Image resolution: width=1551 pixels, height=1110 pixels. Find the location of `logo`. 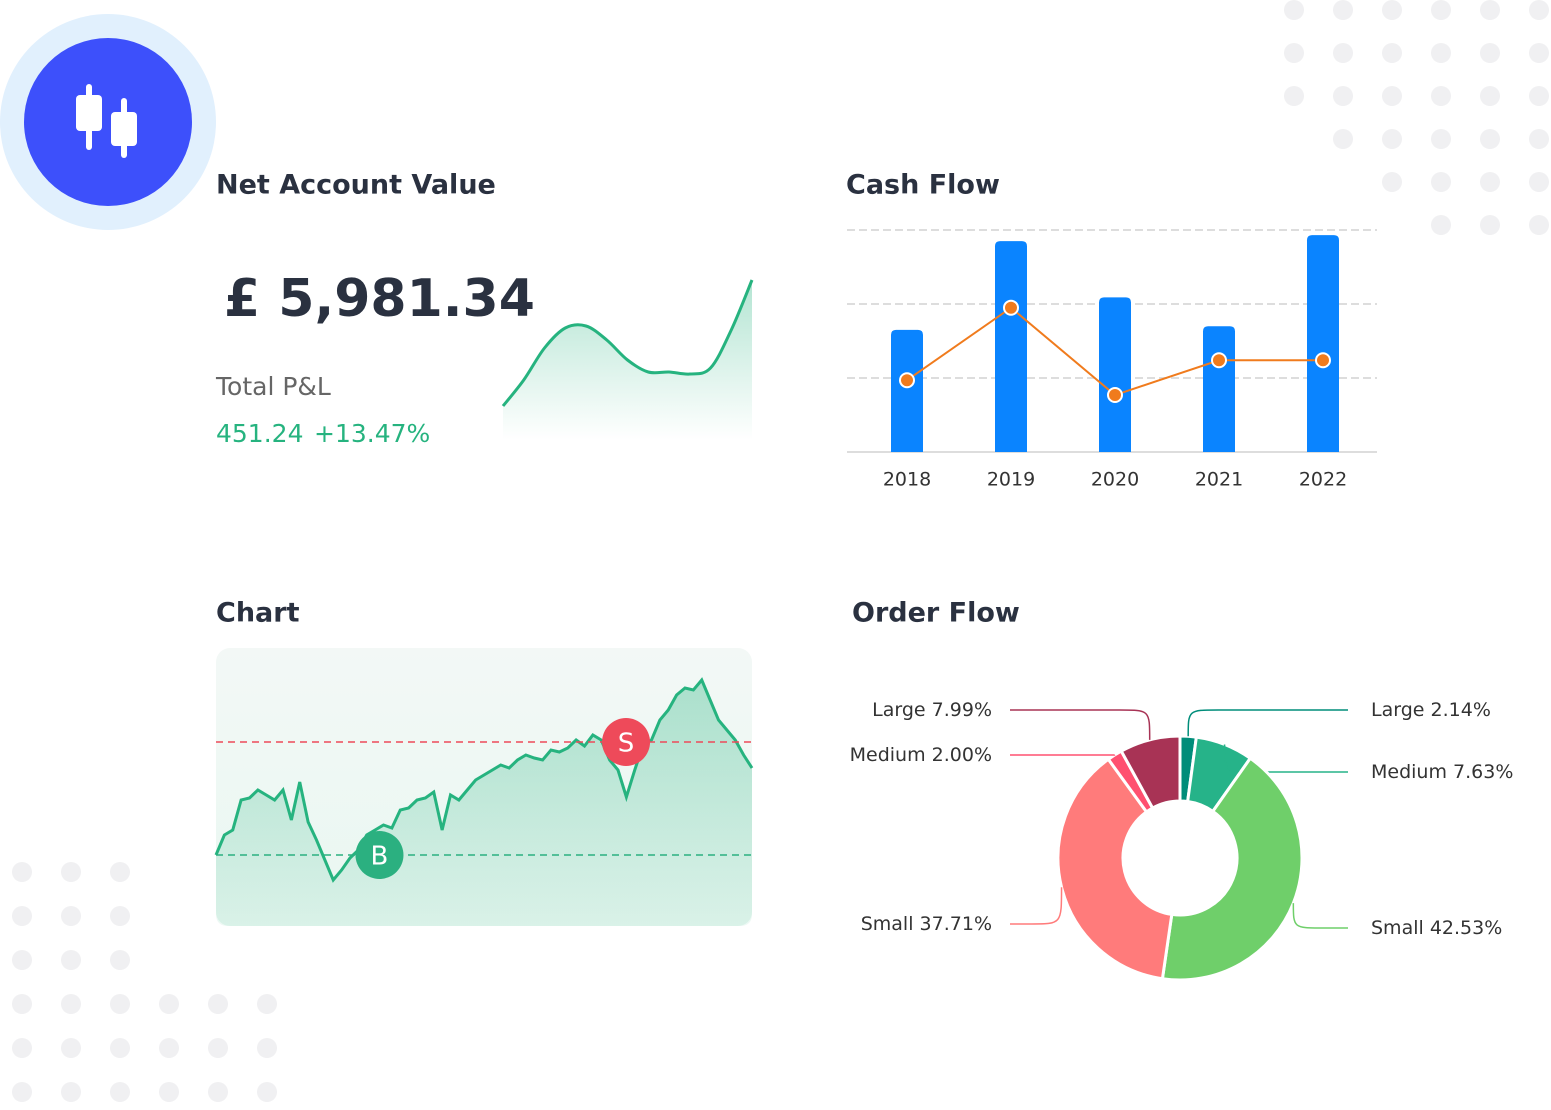

logo is located at coordinates (108, 122).